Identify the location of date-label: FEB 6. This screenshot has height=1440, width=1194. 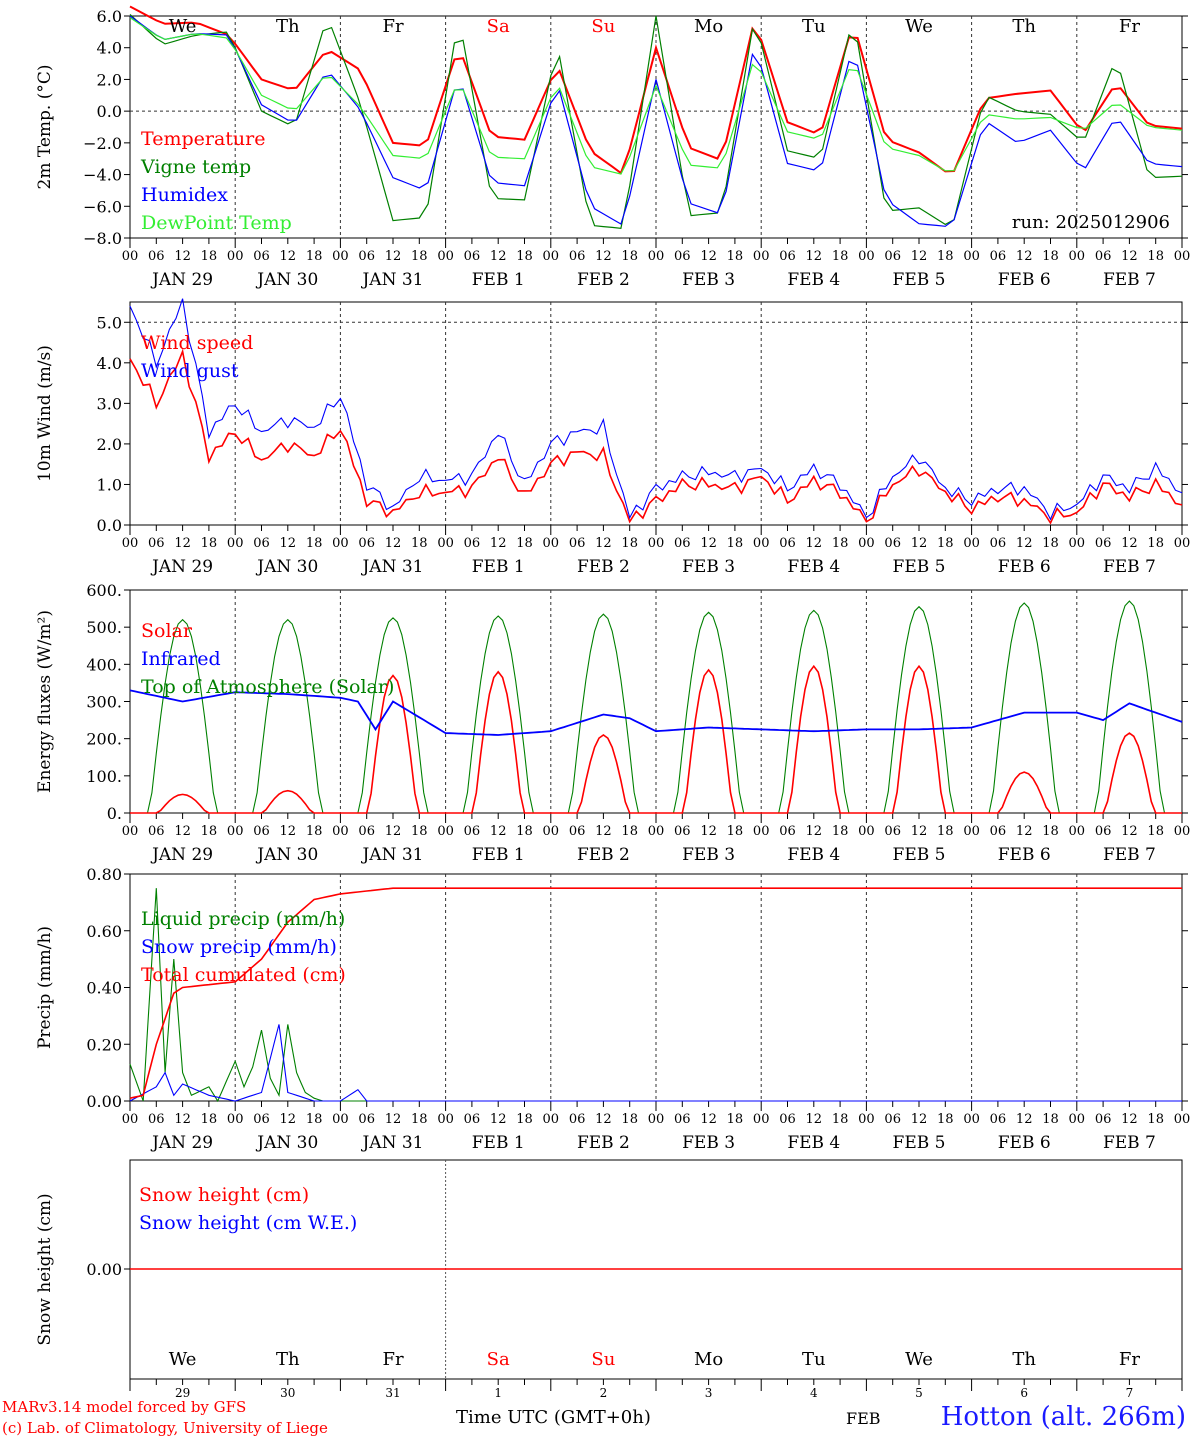
(1024, 855).